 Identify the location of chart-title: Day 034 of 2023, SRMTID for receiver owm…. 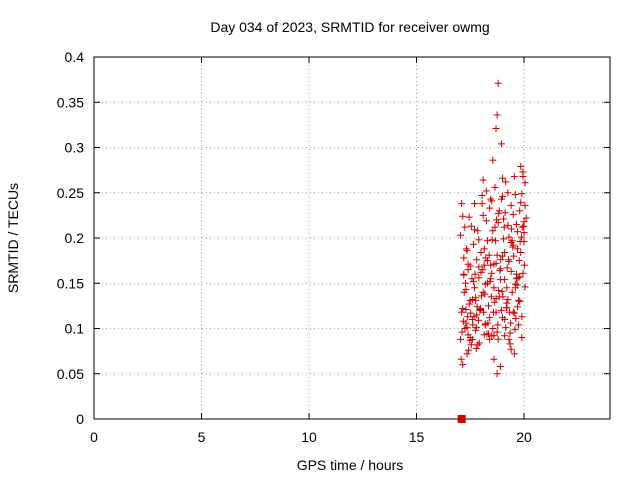
(349, 27).